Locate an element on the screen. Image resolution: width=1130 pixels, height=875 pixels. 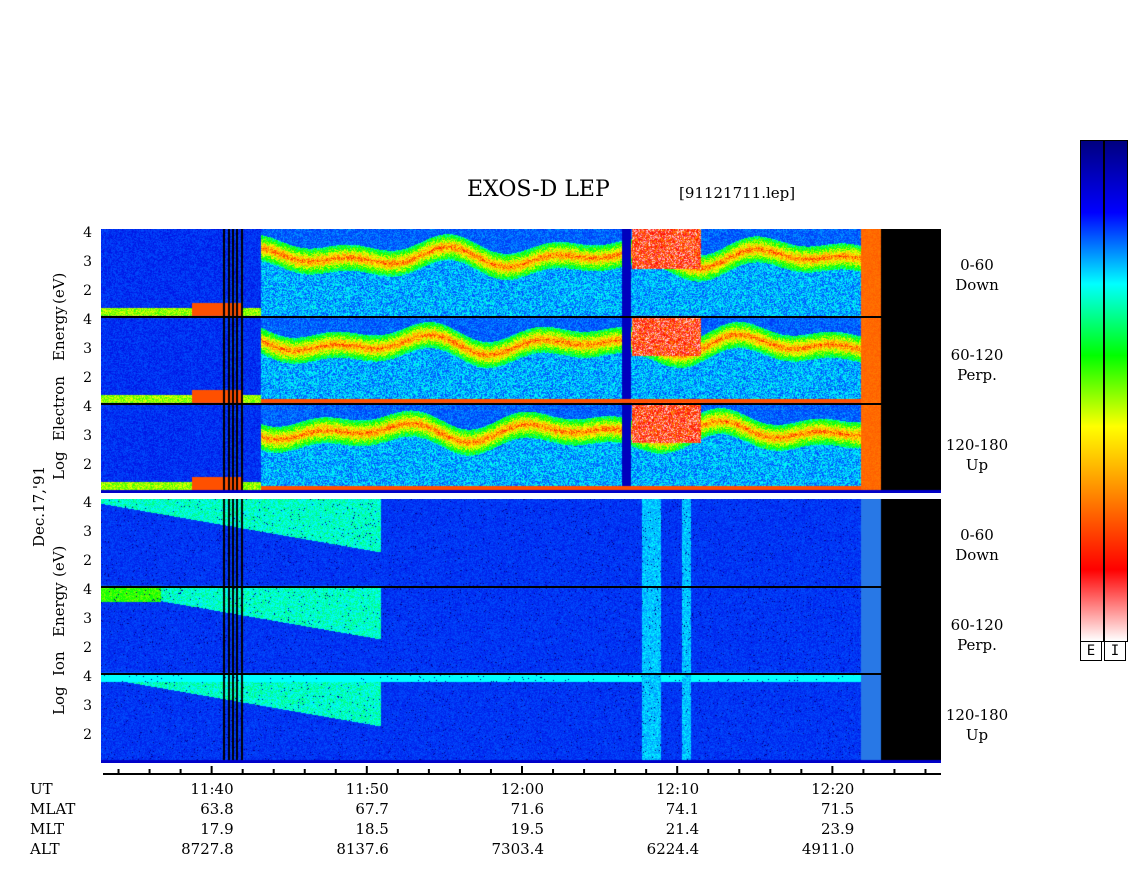
mlat-value: 71.6 is located at coordinates (527, 809).